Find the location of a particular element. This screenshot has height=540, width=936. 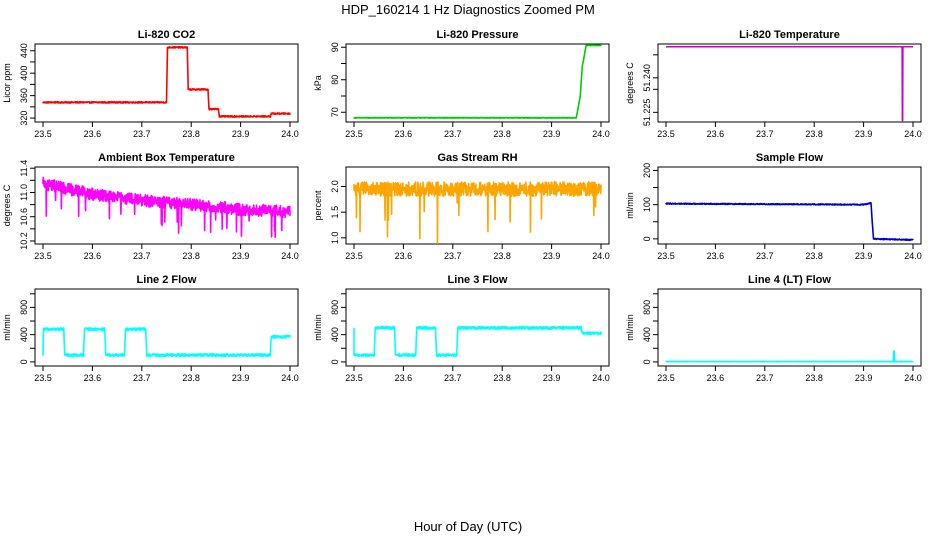

chart-title: Sample Flow is located at coordinates (790, 158).